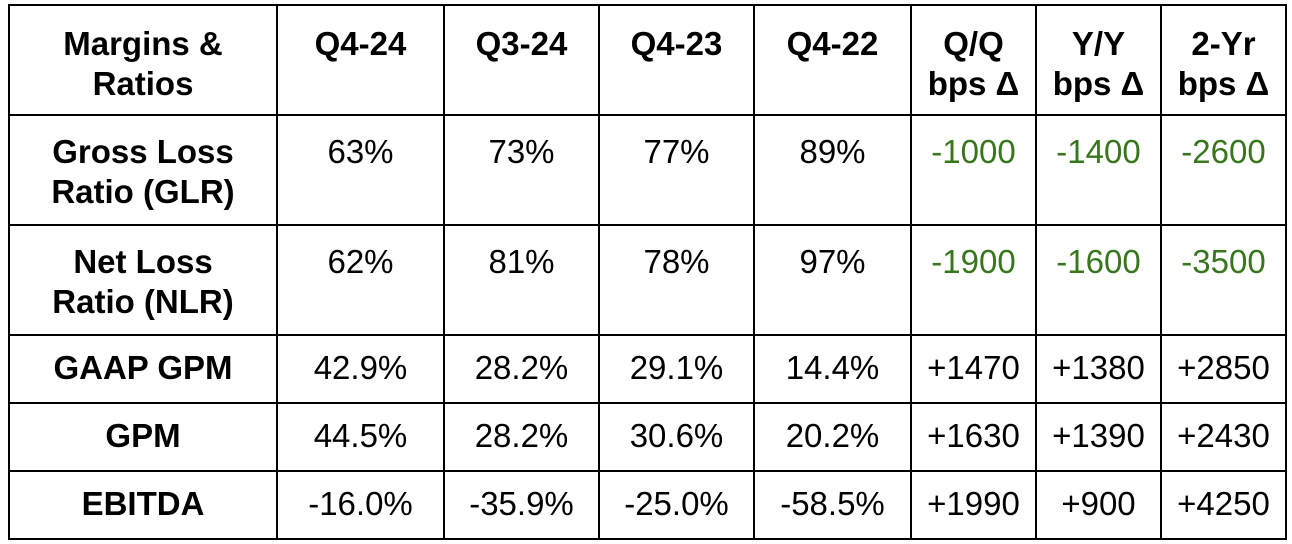 This screenshot has width=1292, height=544. What do you see at coordinates (143, 369) in the screenshot?
I see `row-label-gaap-gpm: GAAP GPM` at bounding box center [143, 369].